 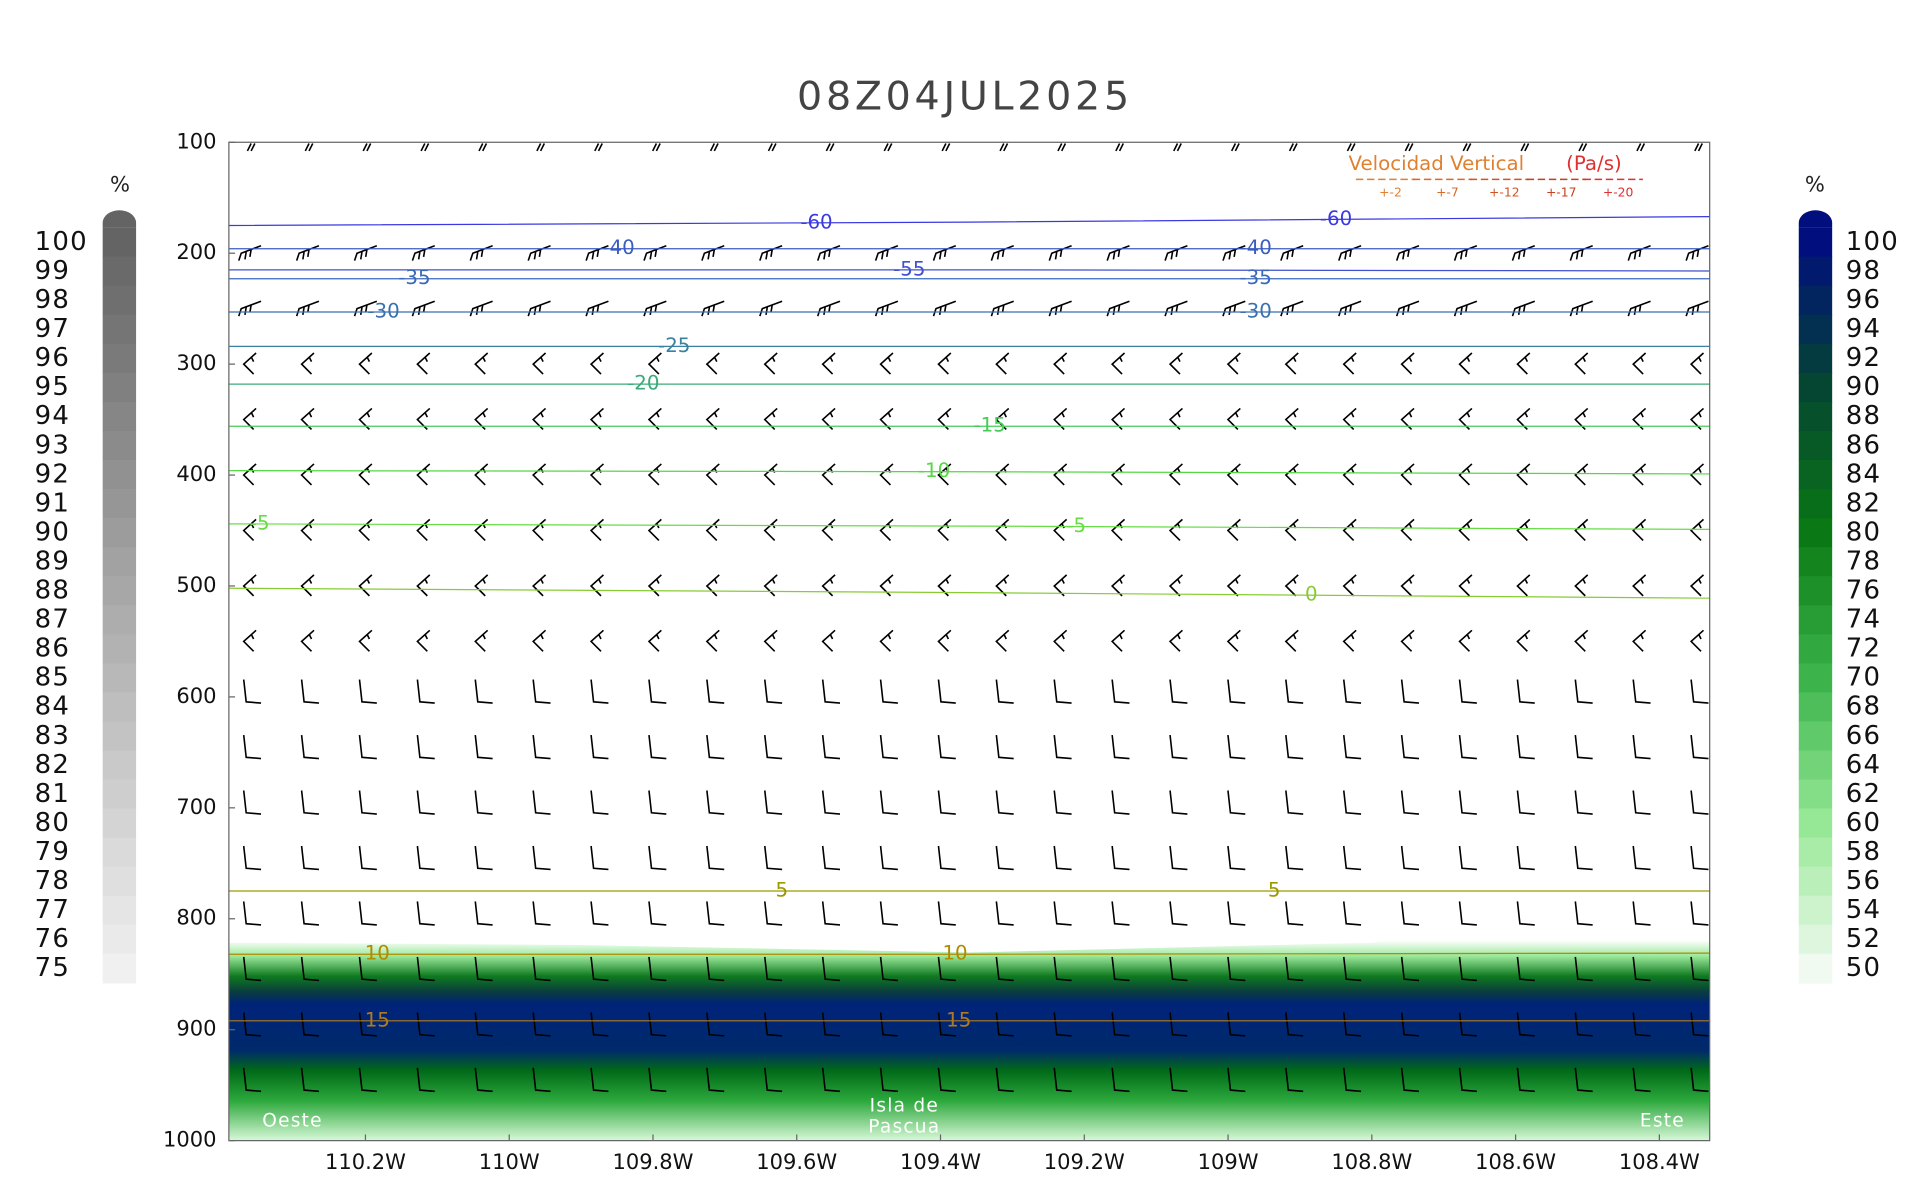 I want to click on contour-line, so click(x=969, y=221).